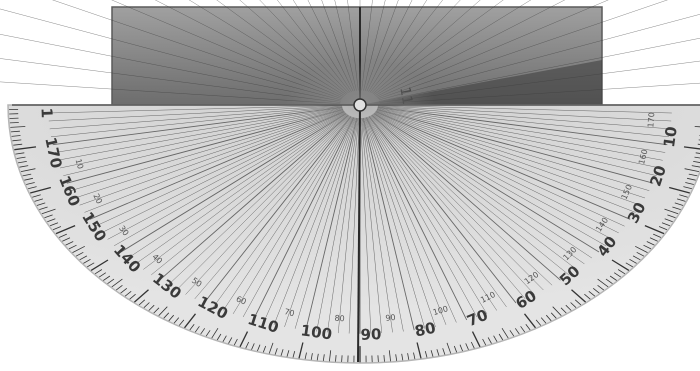 The width and height of the screenshot is (700, 371). I want to click on inner-scale-label: 10, so click(79, 164).